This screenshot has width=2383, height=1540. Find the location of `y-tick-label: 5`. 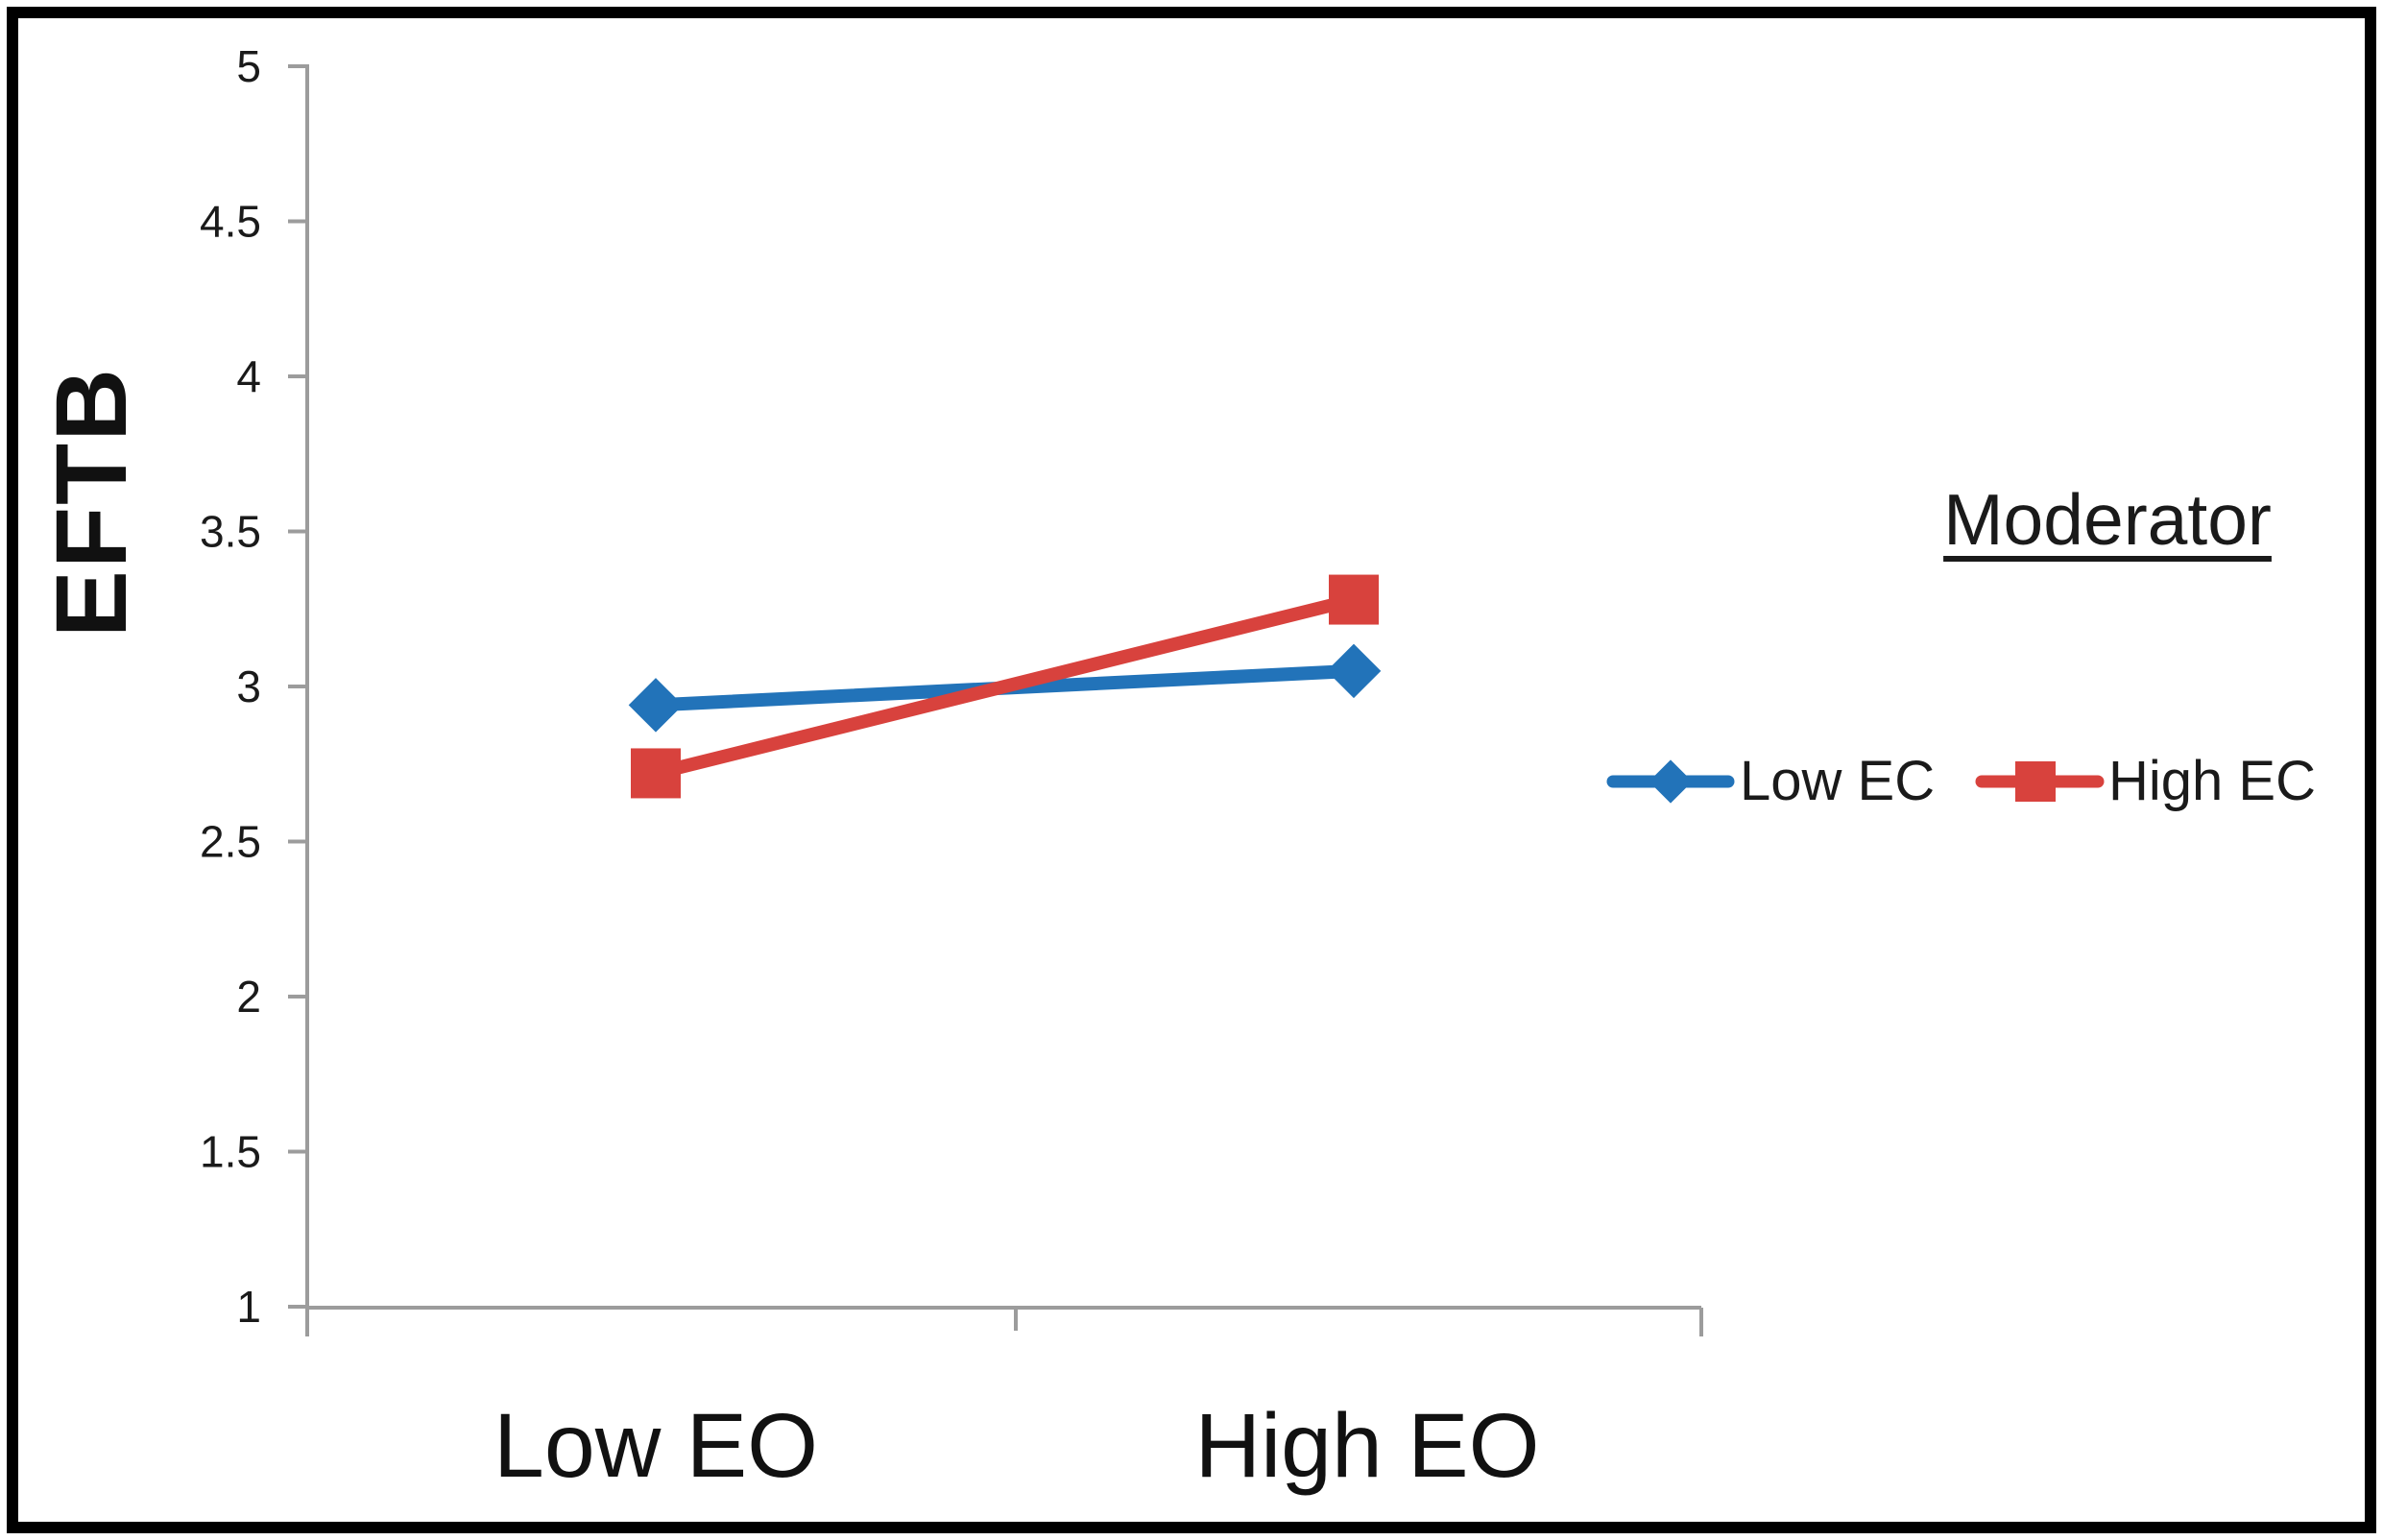

y-tick-label: 5 is located at coordinates (248, 66).